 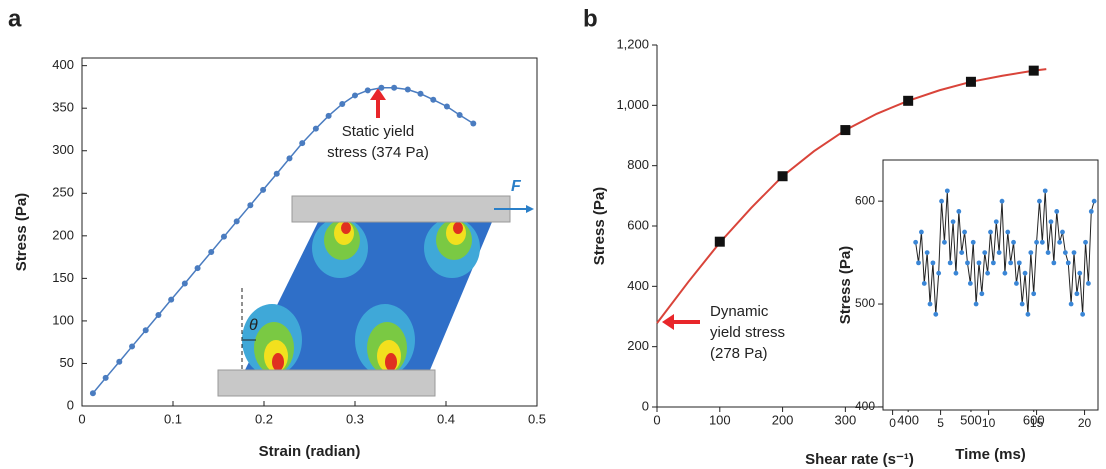 What do you see at coordinates (638, 345) in the screenshot?
I see `y-tick-label: 200` at bounding box center [638, 345].